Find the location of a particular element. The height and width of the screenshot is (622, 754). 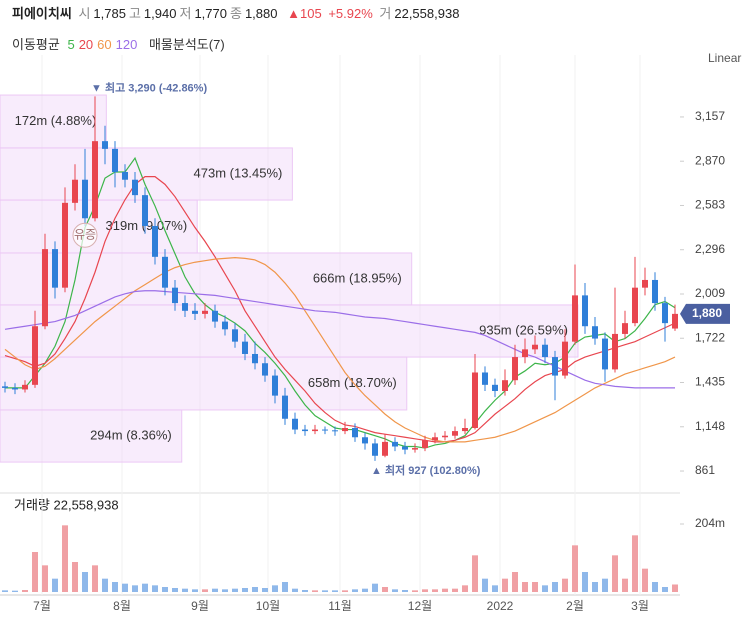

quote-label: 시 is located at coordinates (84, 13).